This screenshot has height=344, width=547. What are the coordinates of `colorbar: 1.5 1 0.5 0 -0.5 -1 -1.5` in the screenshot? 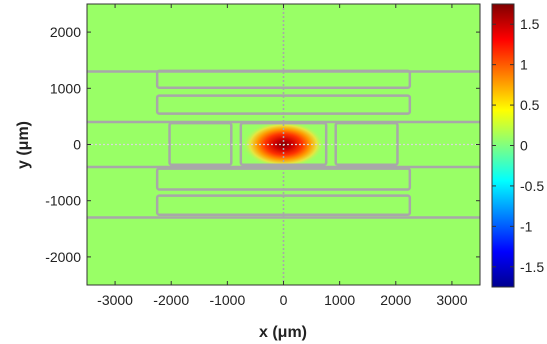 It's located at (517, 145).